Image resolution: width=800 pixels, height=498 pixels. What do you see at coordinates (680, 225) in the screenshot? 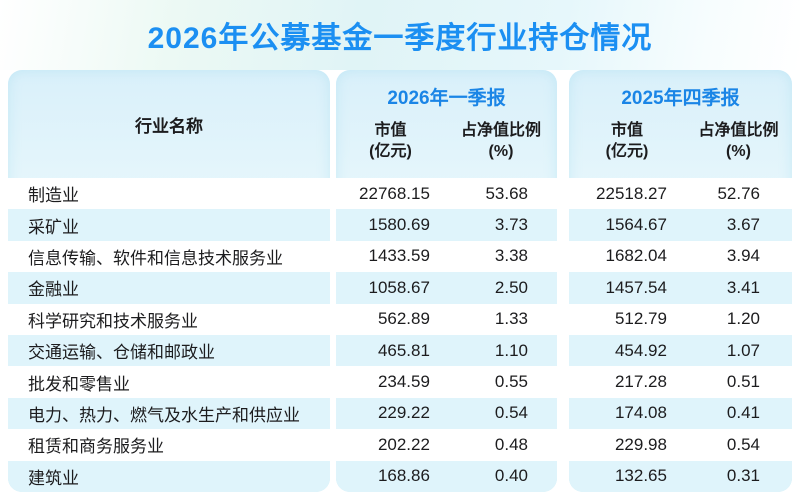
I see `table-row: 1564.67 3.67` at bounding box center [680, 225].